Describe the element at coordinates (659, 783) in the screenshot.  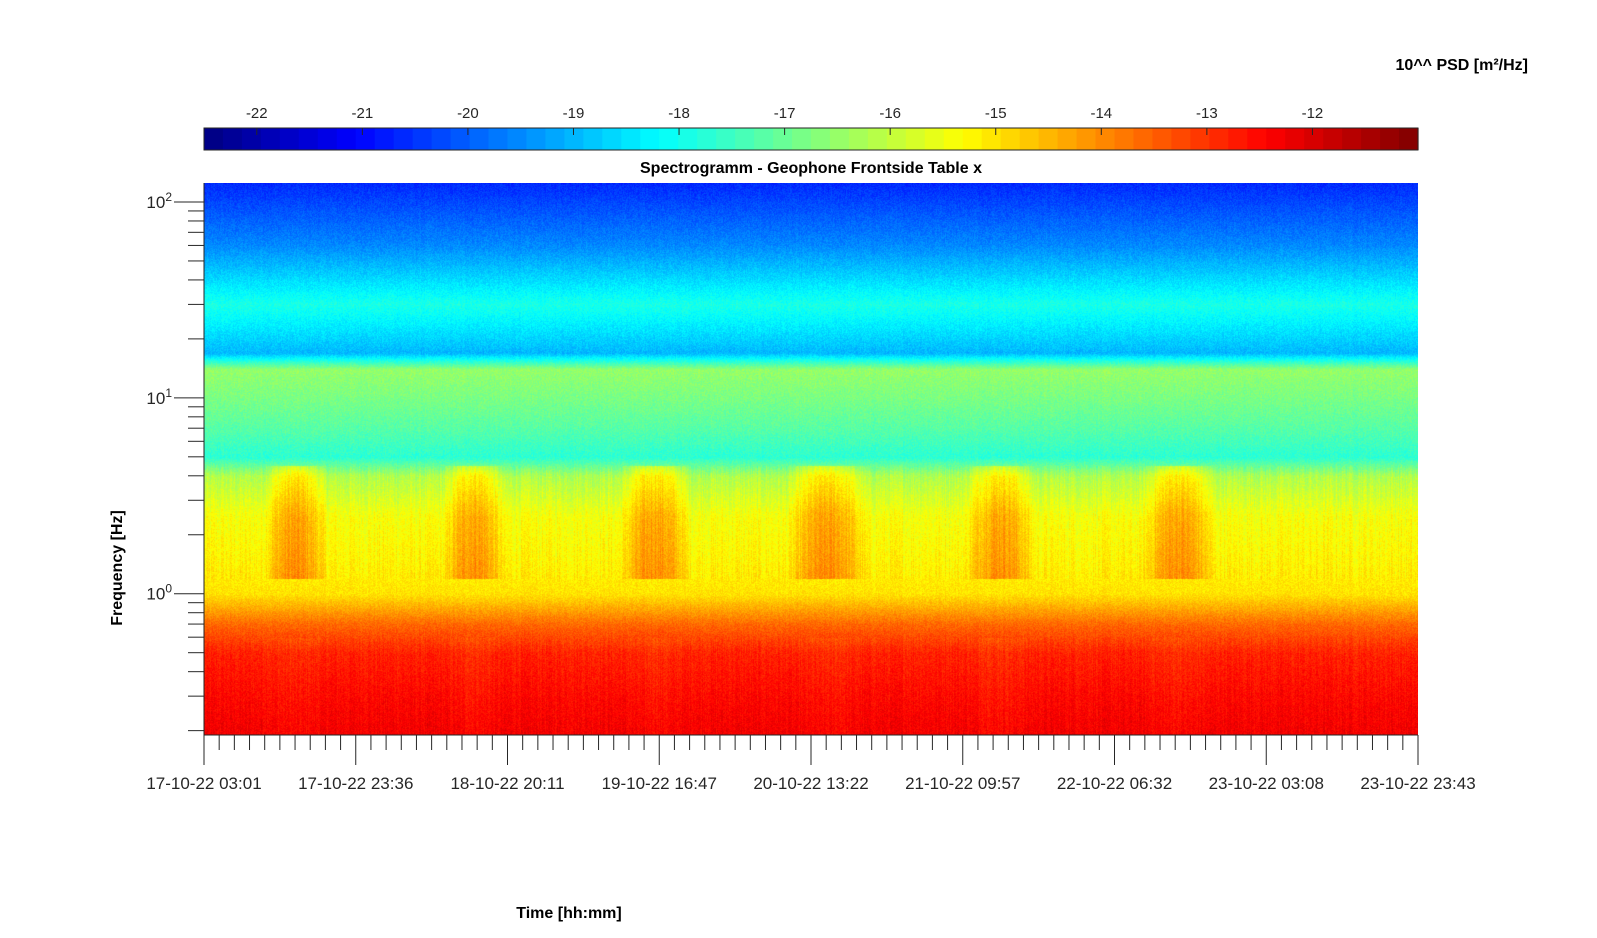
I see `x-tick-label-3: 19-10-22 16:47` at that location.